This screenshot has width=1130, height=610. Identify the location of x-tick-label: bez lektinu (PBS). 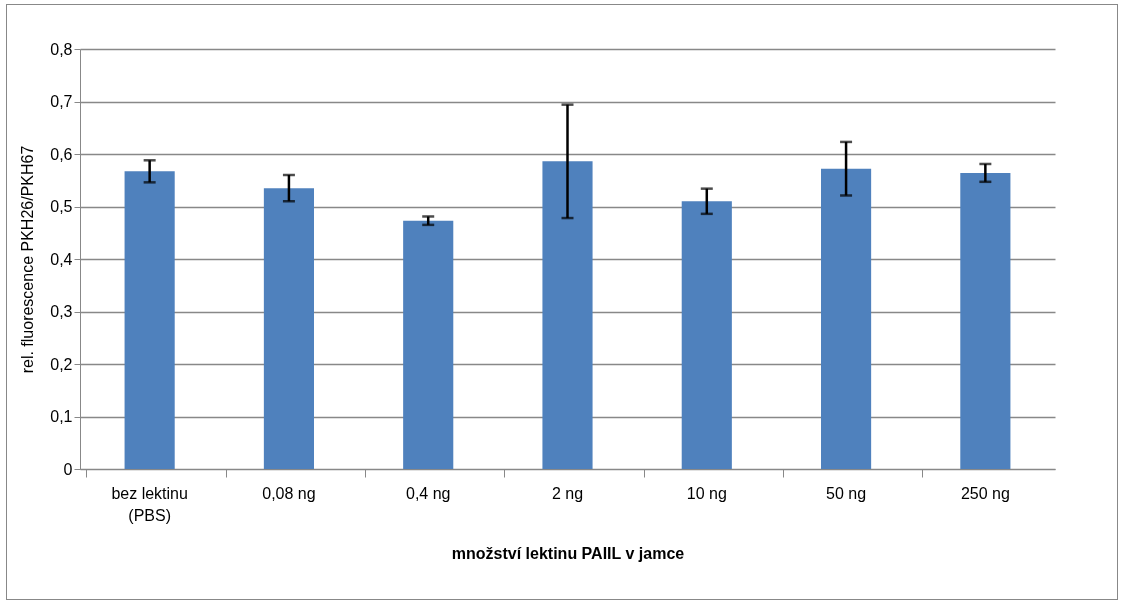
(149, 504).